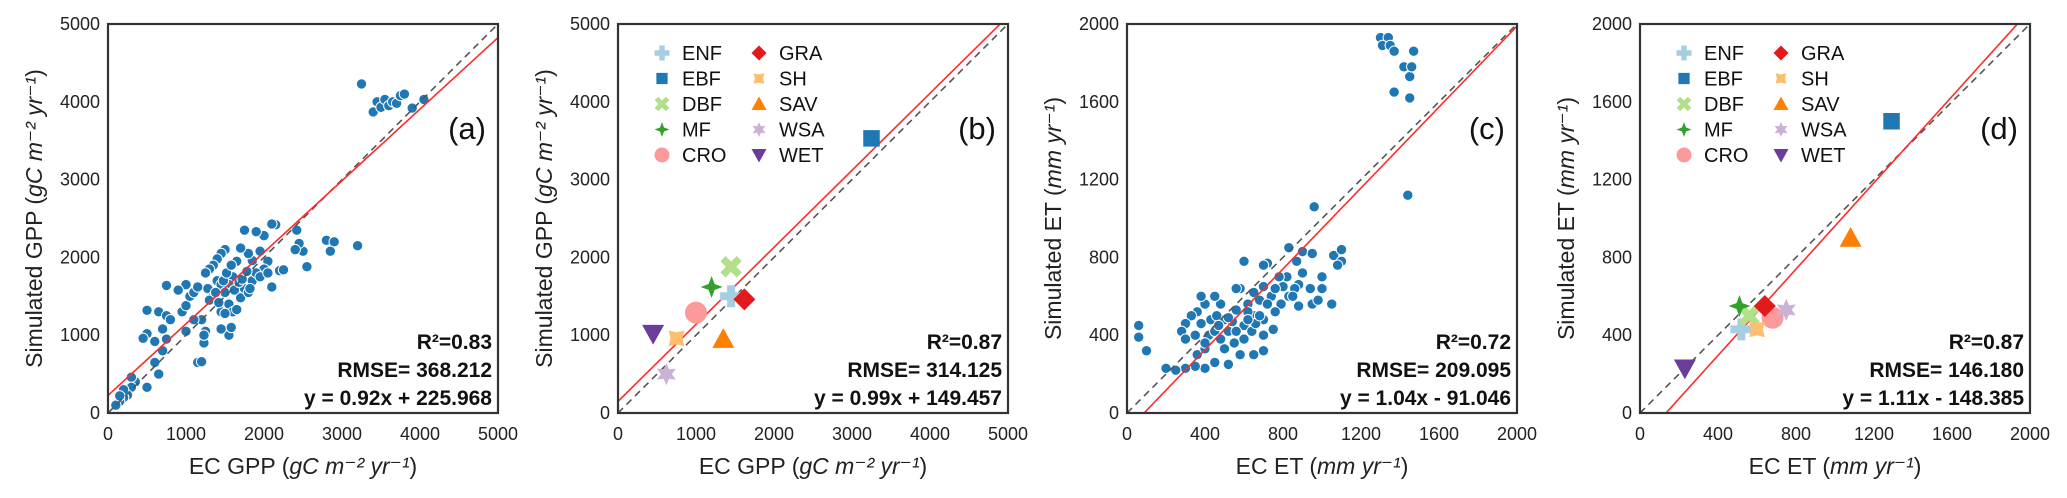  Describe the element at coordinates (1684, 369) in the screenshot. I see `group-marker-wet` at that location.